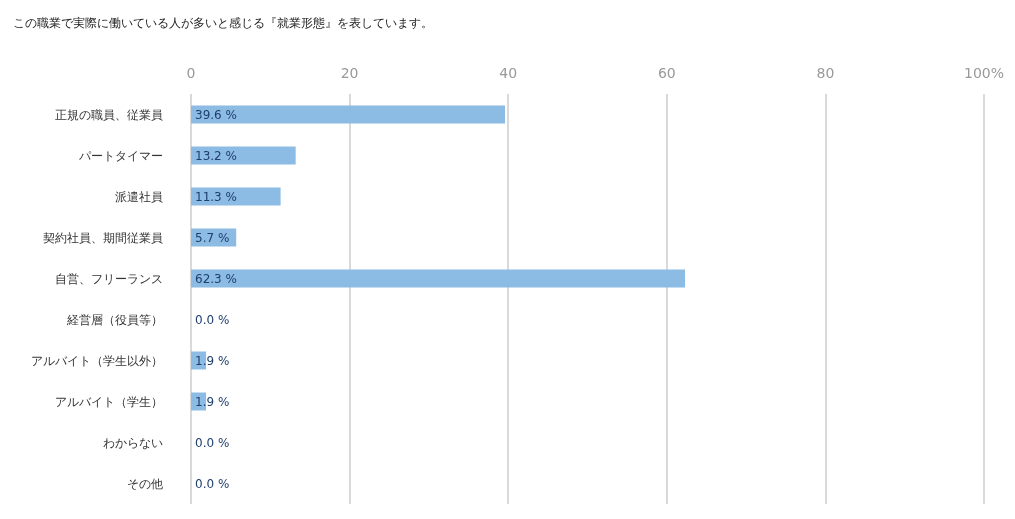 This screenshot has width=1015, height=519. I want to click on y-tick-label: その他, so click(145, 483).